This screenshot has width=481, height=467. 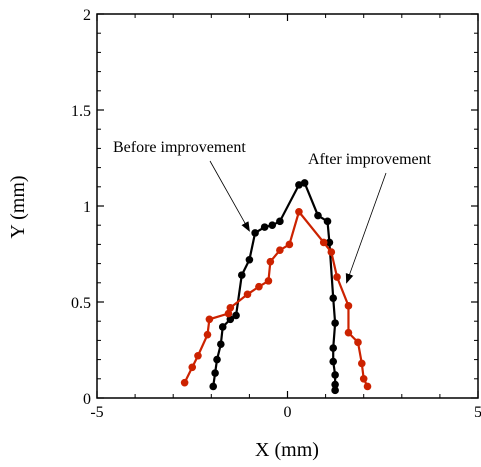 What do you see at coordinates (287, 450) in the screenshot?
I see `x-axis-title: X (mm)` at bounding box center [287, 450].